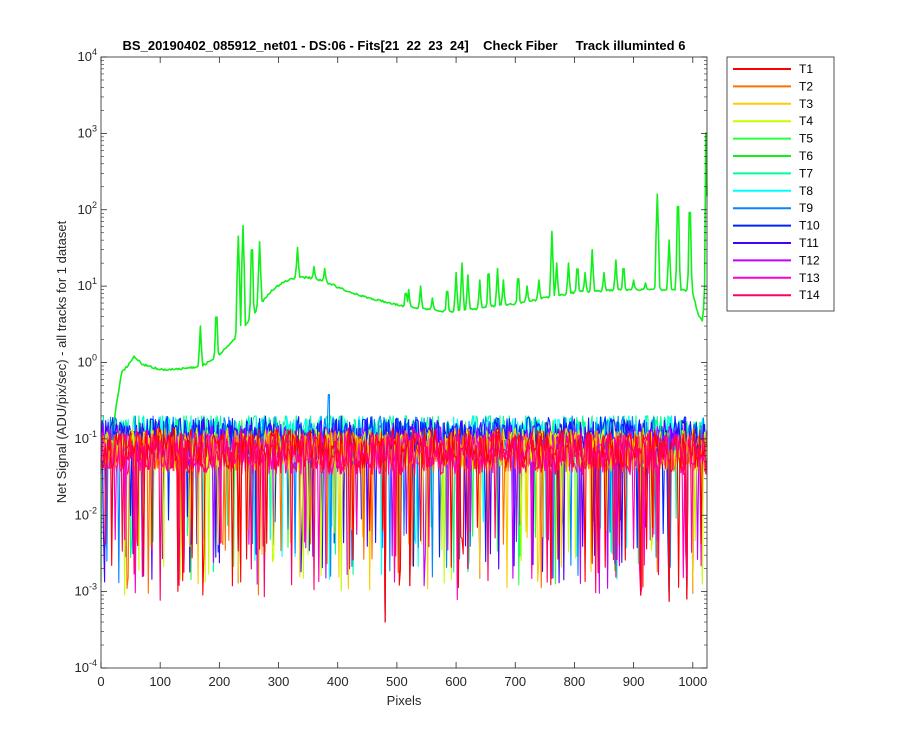 The image size is (900, 750). Describe the element at coordinates (86, 437) in the screenshot. I see `y-tick-label: 10⁻¹` at that location.